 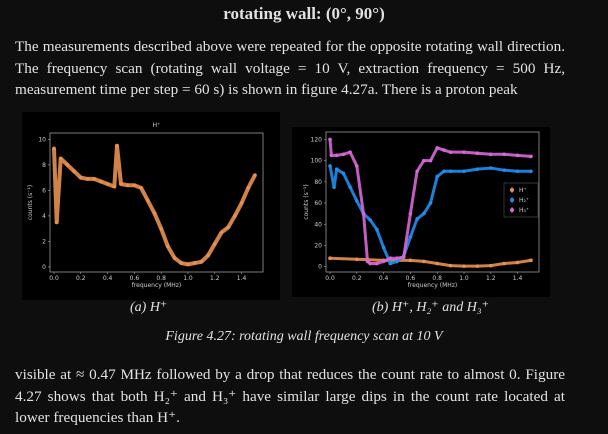 I want to click on section-title: rotating wall: (0°, 90°), so click(x=304, y=13).